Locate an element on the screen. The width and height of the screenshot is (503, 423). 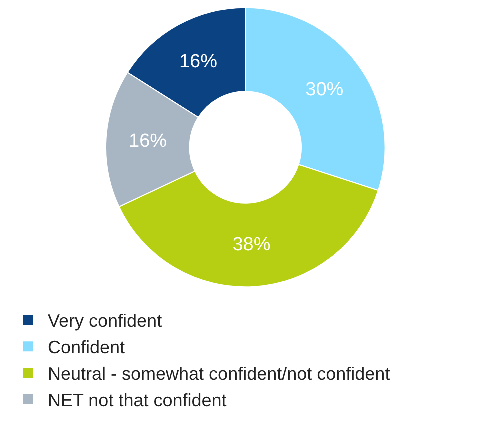
legend-label: NET not that confident is located at coordinates (137, 400).